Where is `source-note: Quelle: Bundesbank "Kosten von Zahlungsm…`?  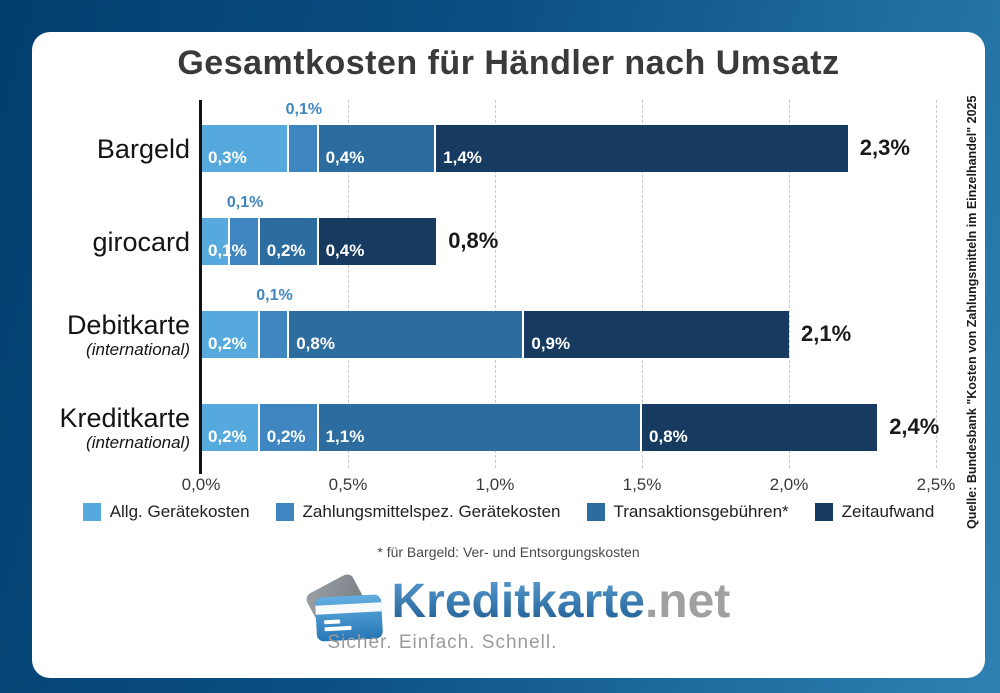 source-note: Quelle: Bundesbank "Kosten von Zahlungsm… is located at coordinates (972, 312).